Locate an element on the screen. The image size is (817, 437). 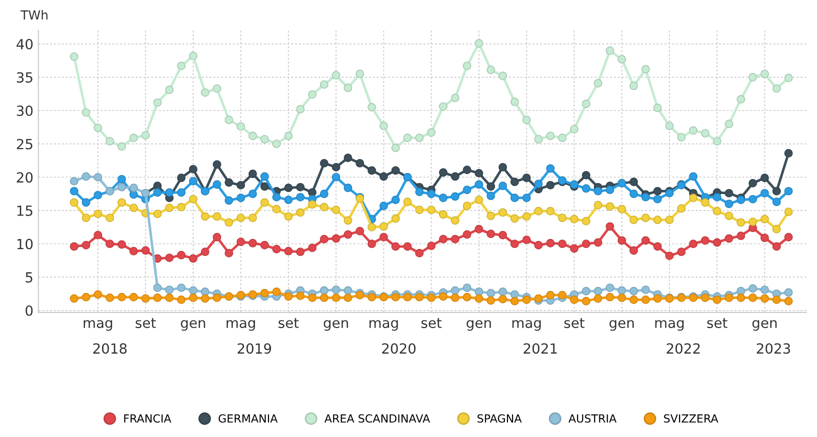
y-tick-label: 30 is located at coordinates (24, 111).